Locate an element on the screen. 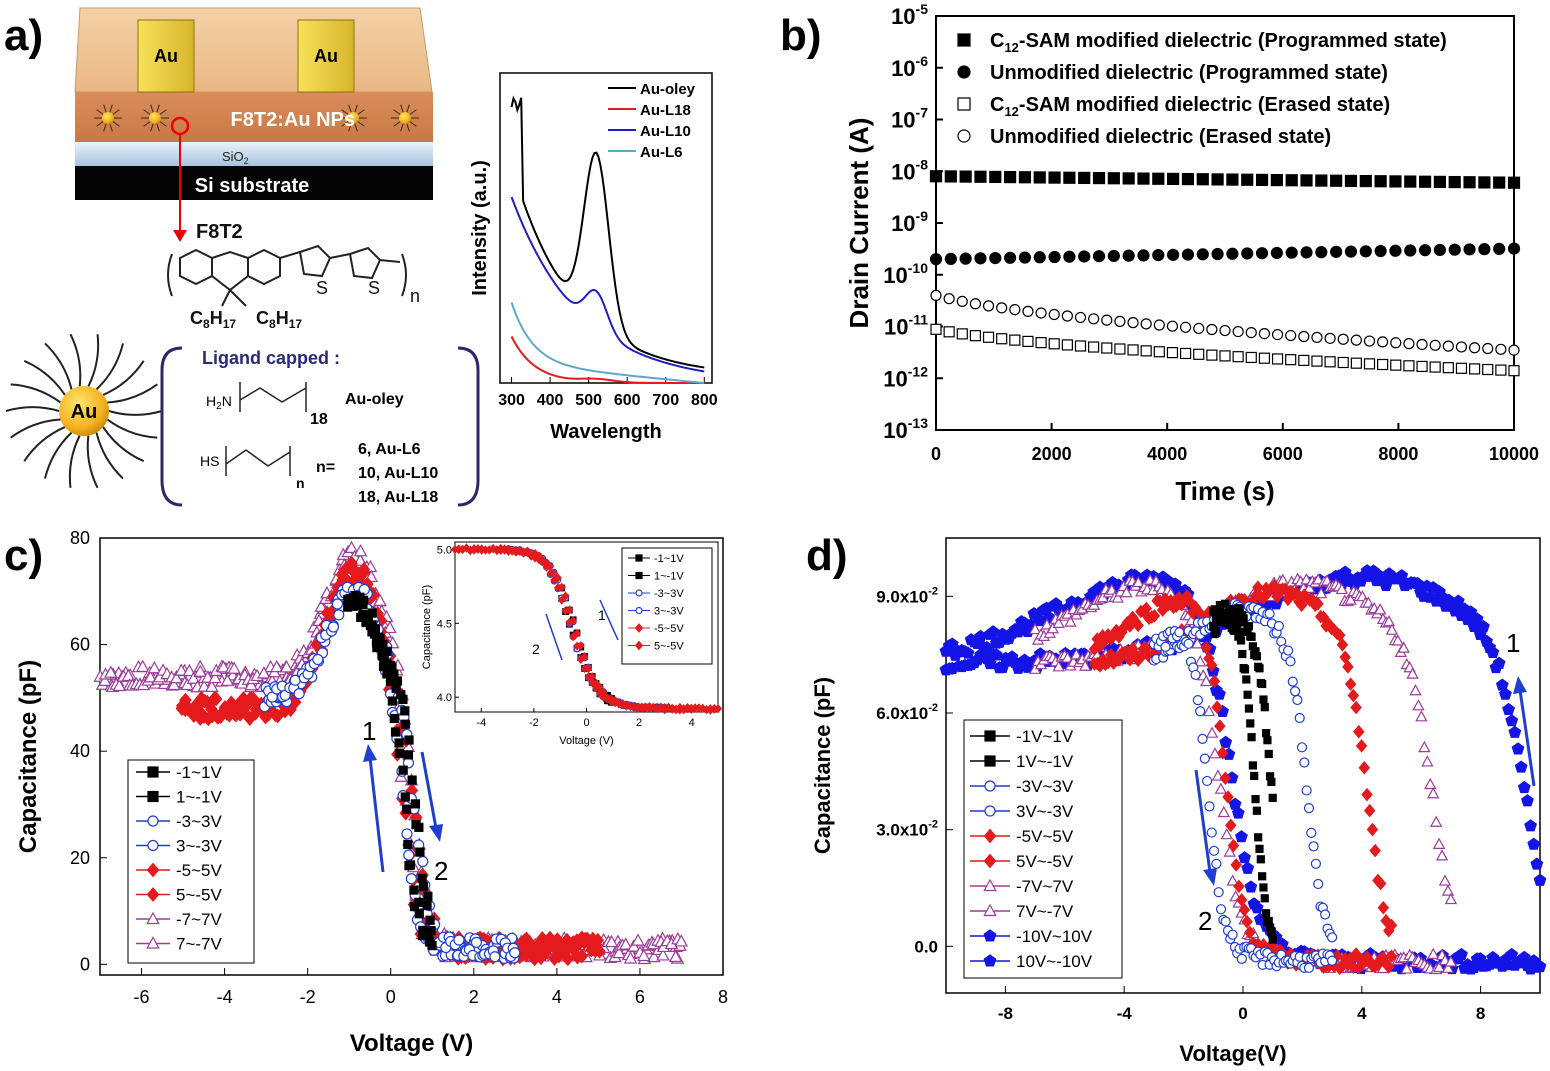  d-legend-label: -5V~5V is located at coordinates (1045, 836).